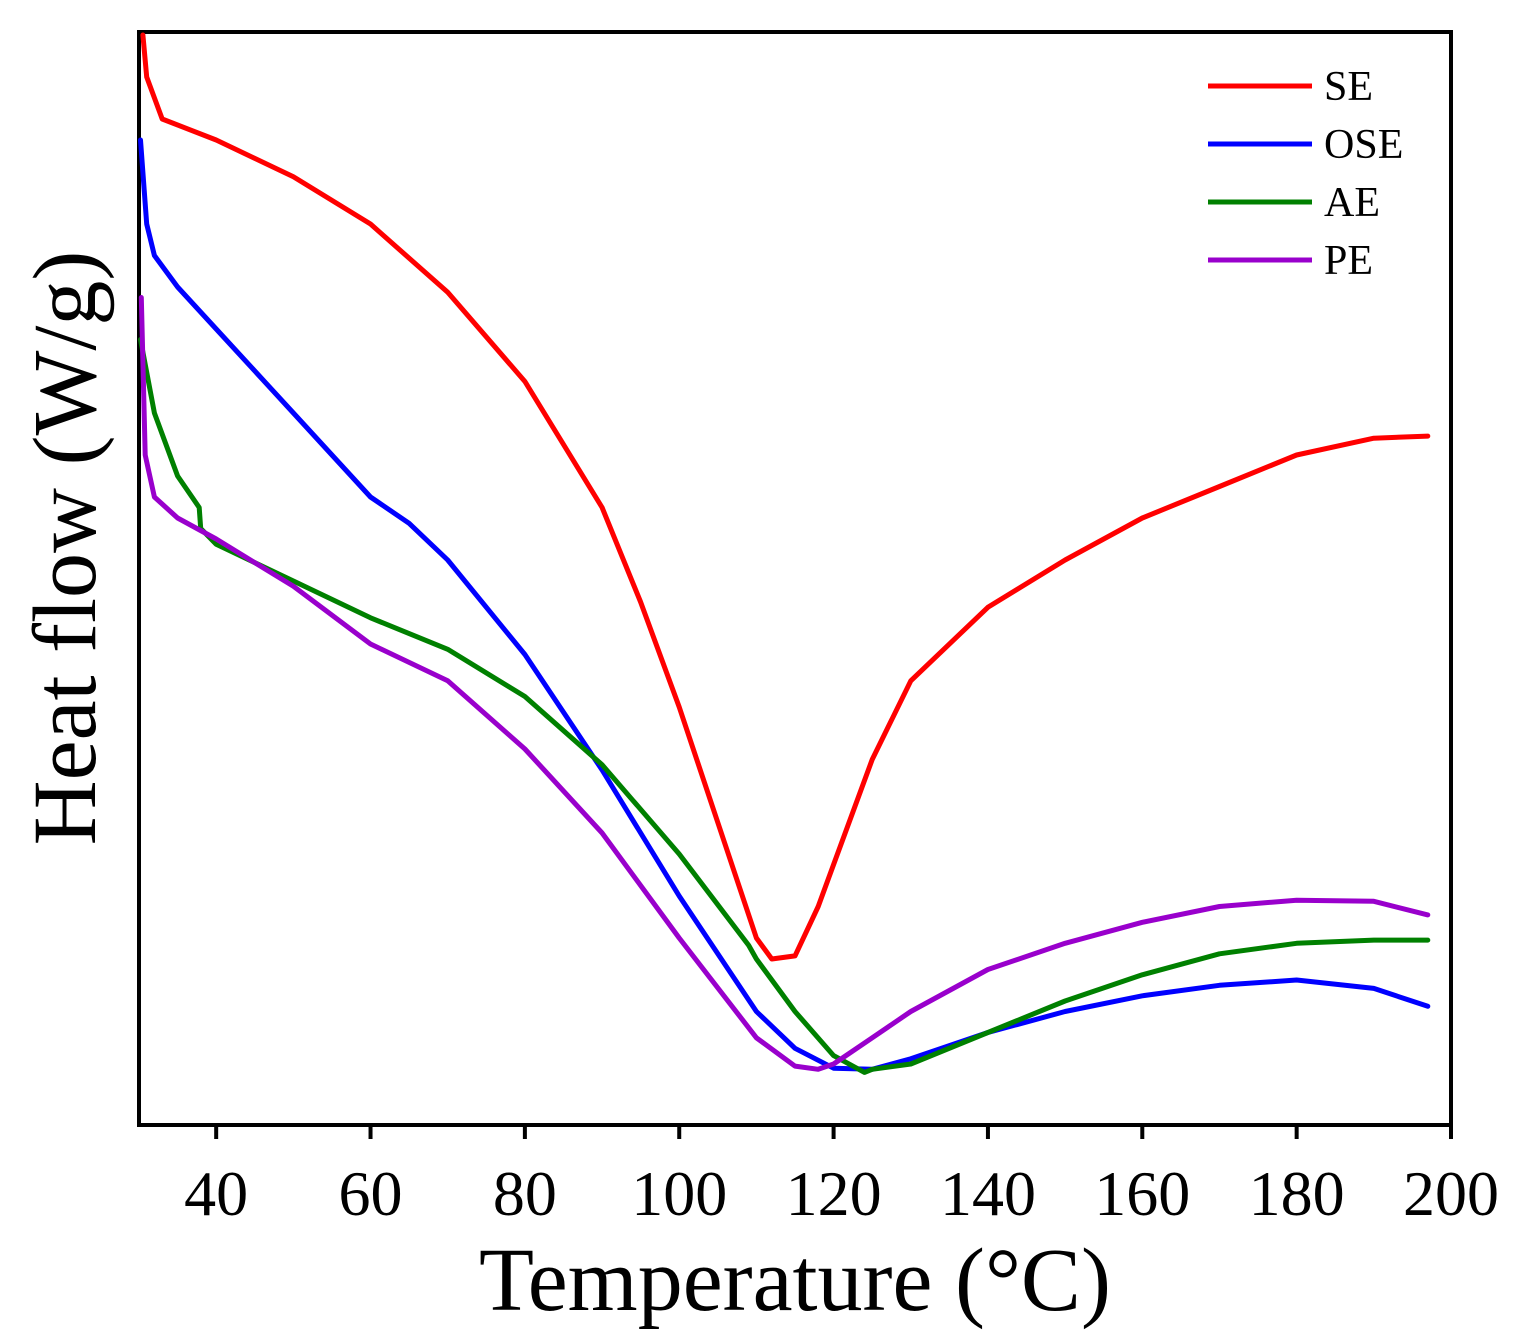 This screenshot has height=1343, width=1518. Describe the element at coordinates (65, 548) in the screenshot. I see `y-axis-title: Heat flow (W/g)` at that location.